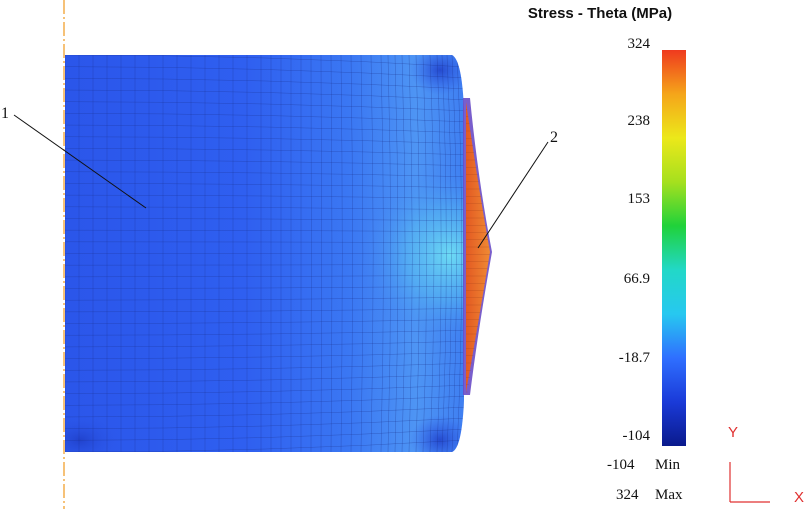  I want to click on axis-triad, so click(749, 482).